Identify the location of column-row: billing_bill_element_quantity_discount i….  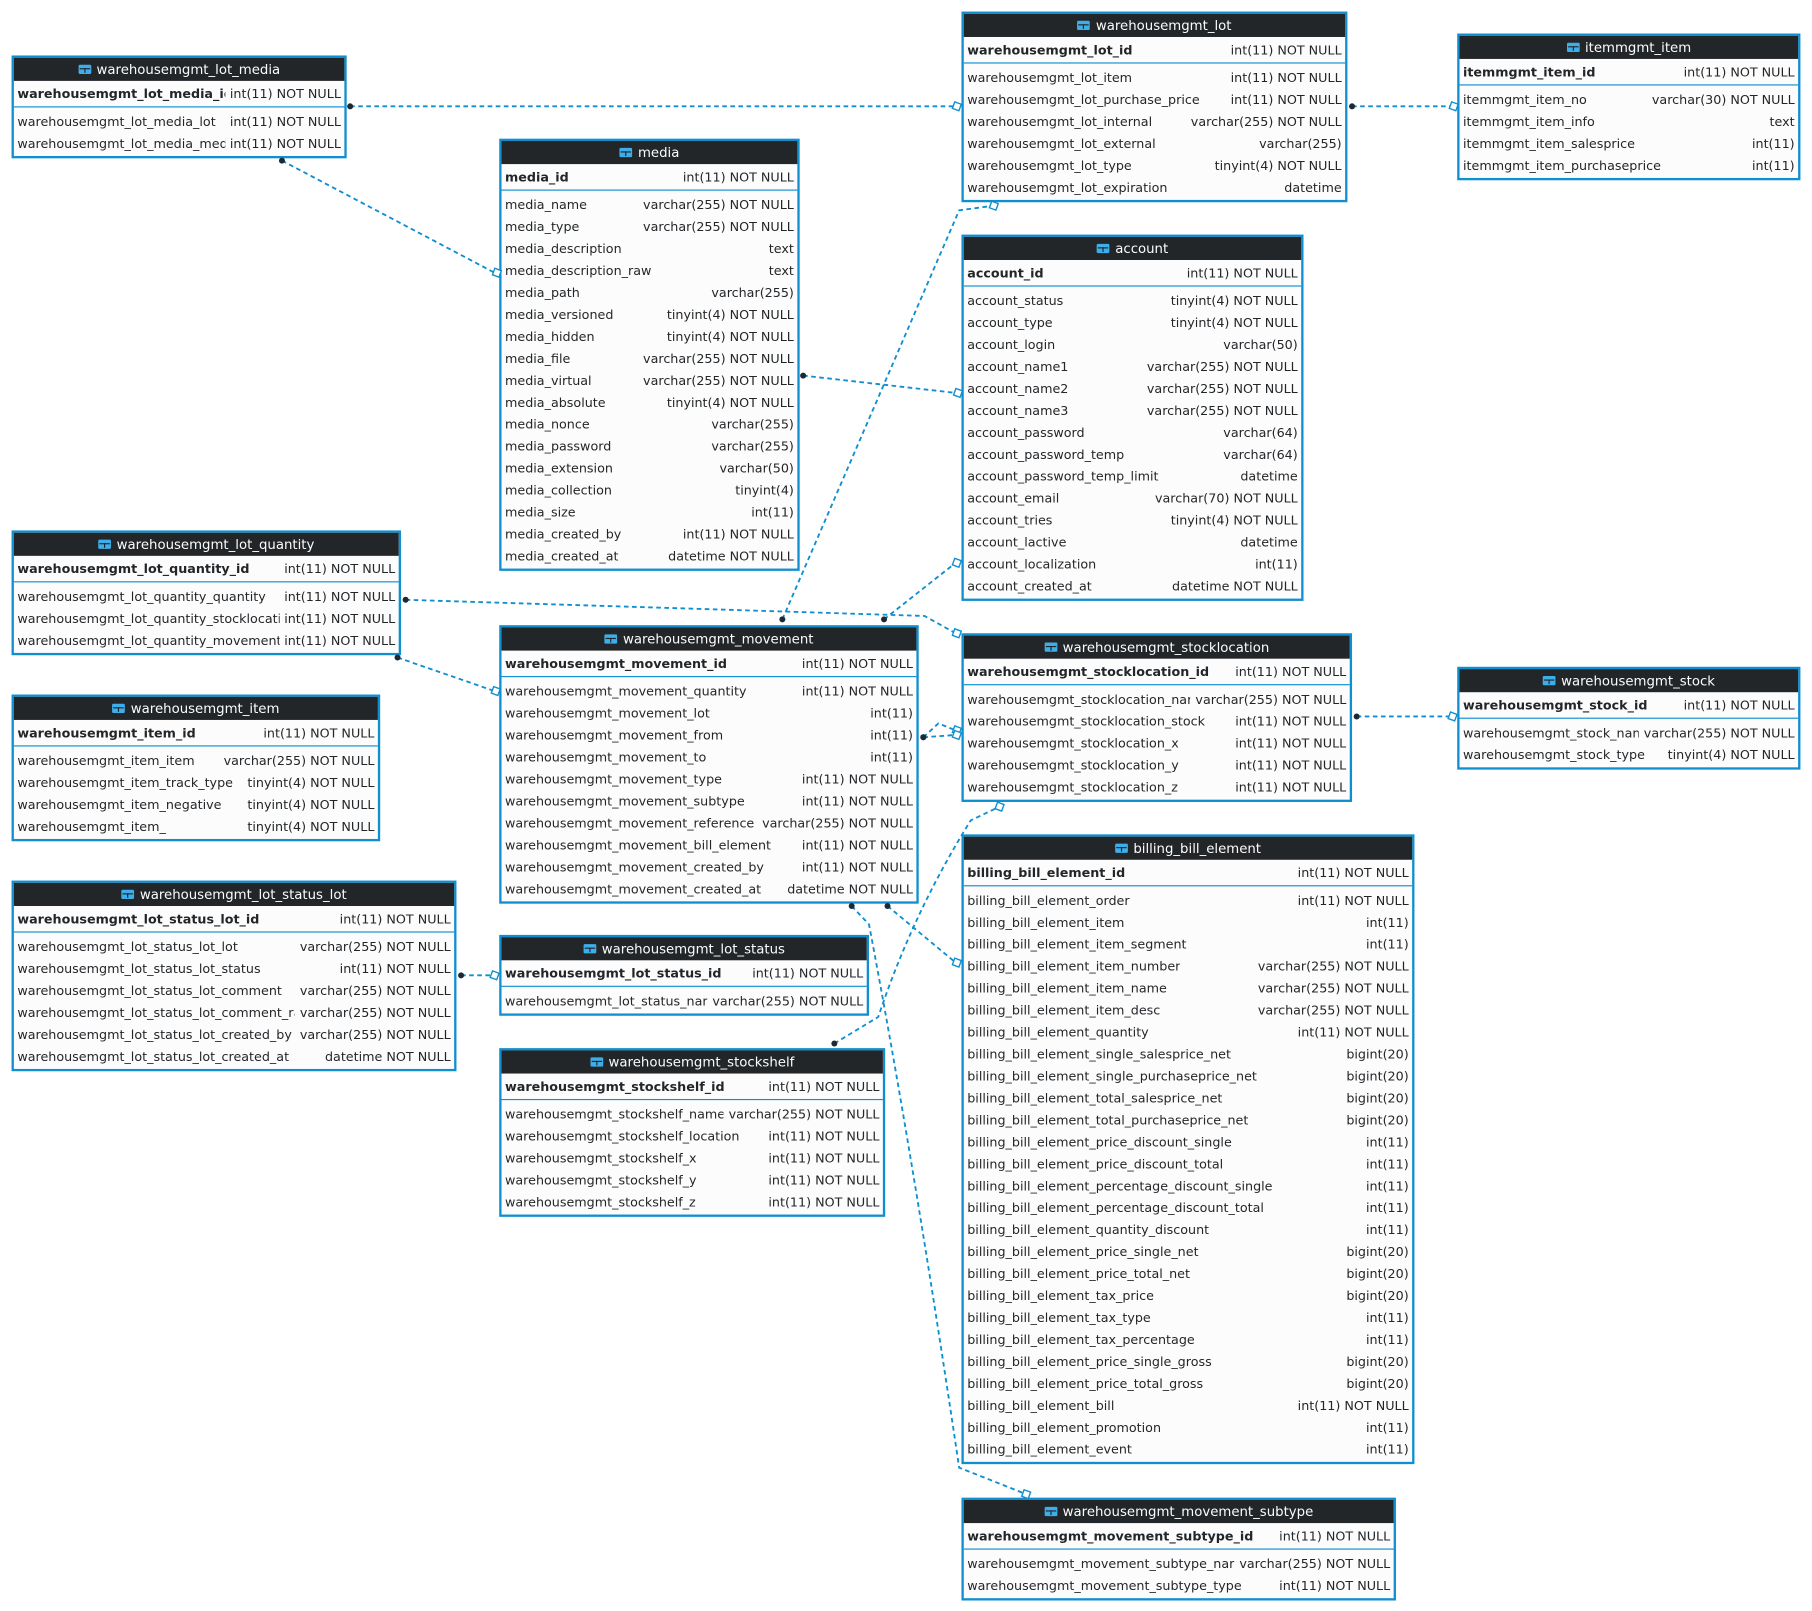
(1188, 1230).